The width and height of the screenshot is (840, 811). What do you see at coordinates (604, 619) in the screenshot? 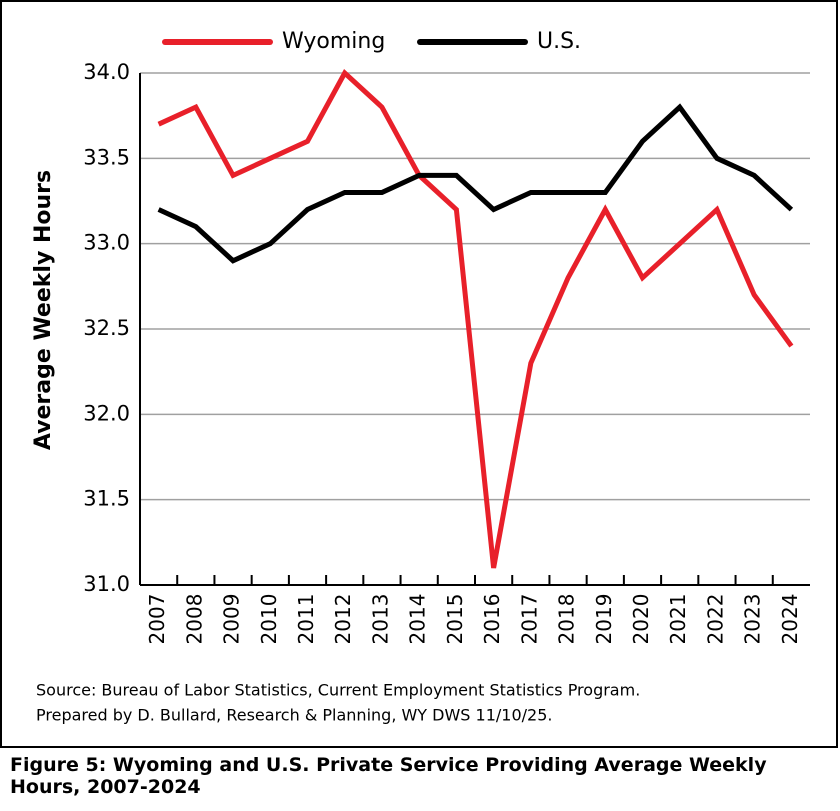
I see `x-tick-label: 2019` at bounding box center [604, 619].